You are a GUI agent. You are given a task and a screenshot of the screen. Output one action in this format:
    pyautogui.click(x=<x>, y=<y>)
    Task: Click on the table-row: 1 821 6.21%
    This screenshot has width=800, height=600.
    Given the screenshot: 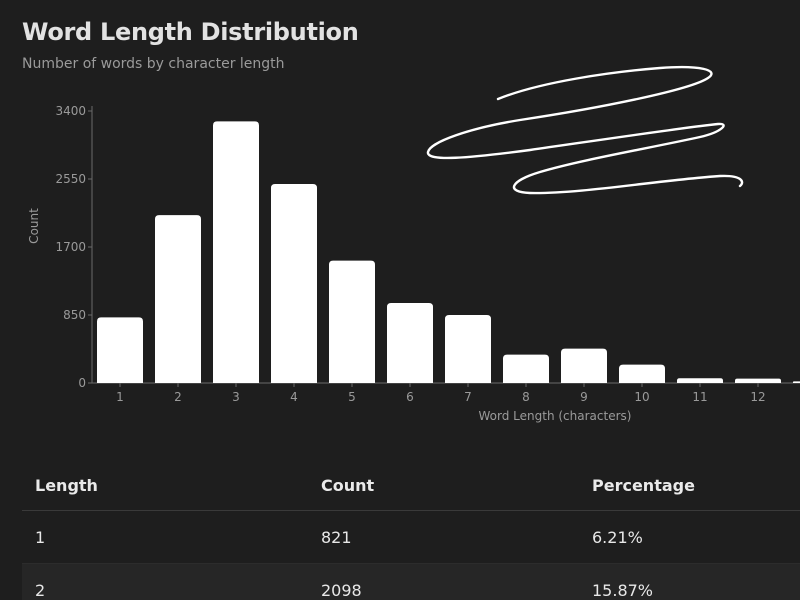 What is the action you would take?
    pyautogui.click(x=411, y=537)
    